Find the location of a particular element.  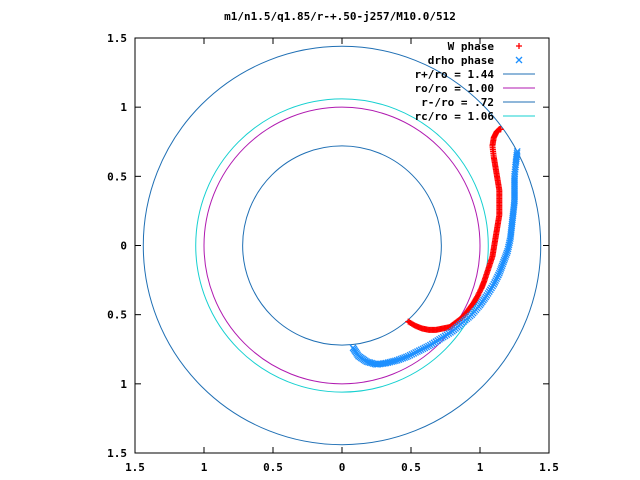

w-phase-series is located at coordinates (454, 229).